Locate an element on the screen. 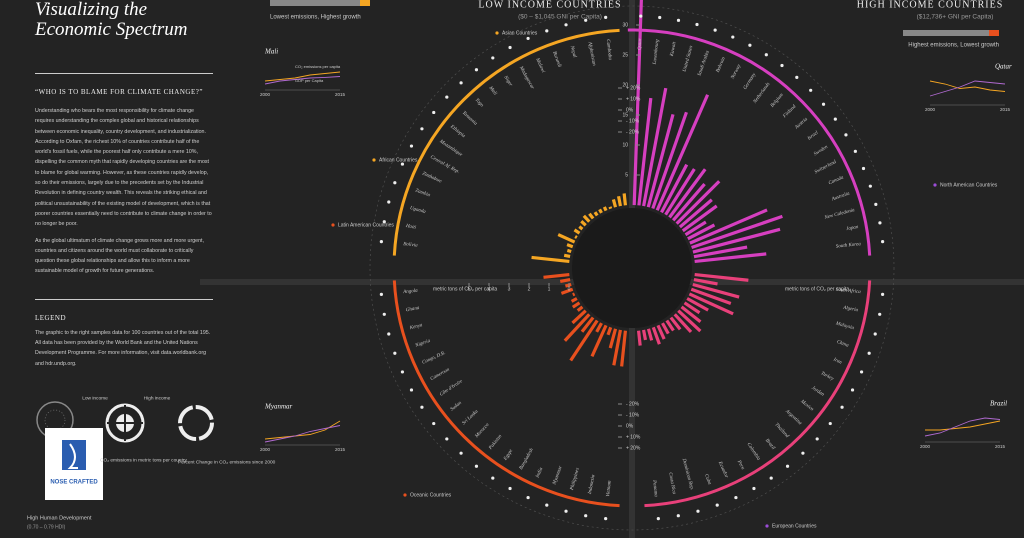 The width and height of the screenshot is (1024, 538). country-label: United States is located at coordinates (689, 58).